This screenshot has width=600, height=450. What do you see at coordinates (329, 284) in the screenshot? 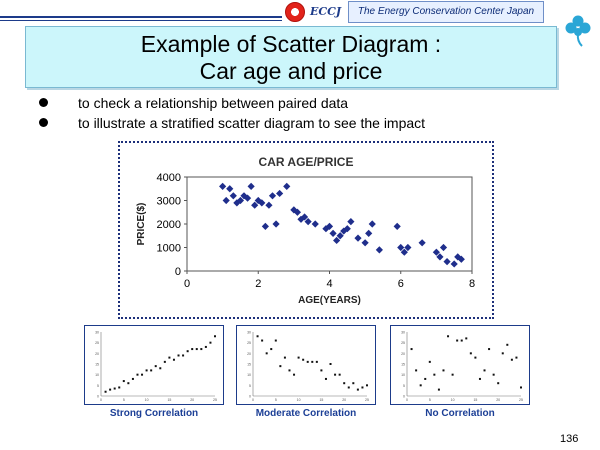
I see `x-tick-label: 4` at bounding box center [329, 284].